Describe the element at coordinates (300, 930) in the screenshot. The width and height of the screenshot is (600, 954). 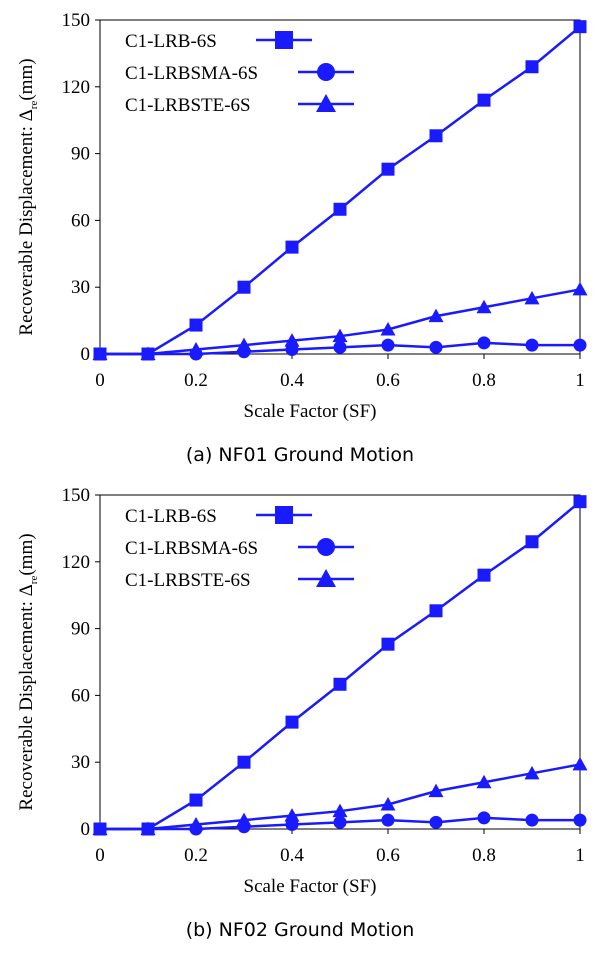
I see `figure-caption: (b) NF02 Ground Motion` at that location.